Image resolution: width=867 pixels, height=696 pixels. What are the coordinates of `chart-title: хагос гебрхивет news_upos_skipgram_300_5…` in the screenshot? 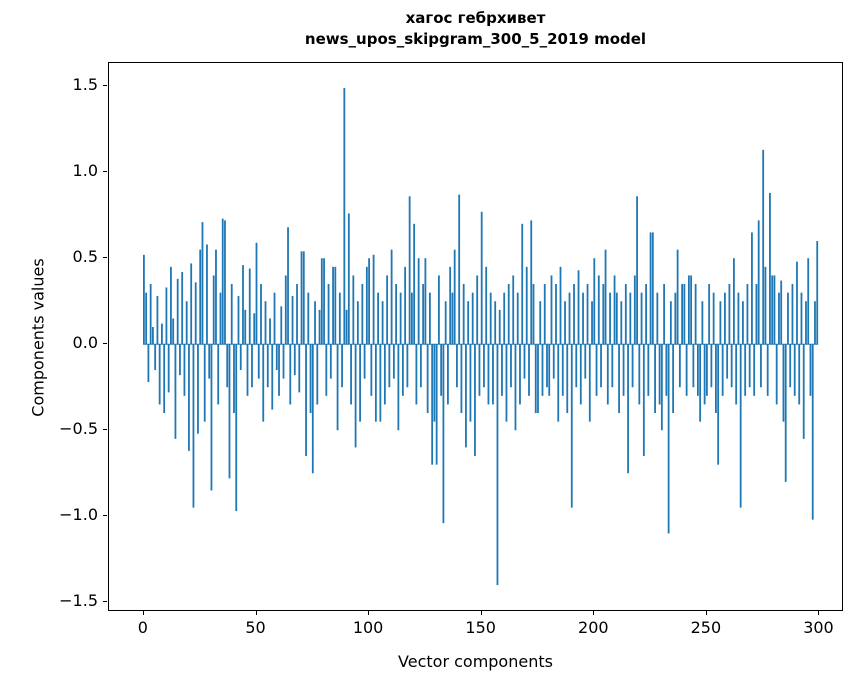 It's located at (475, 29).